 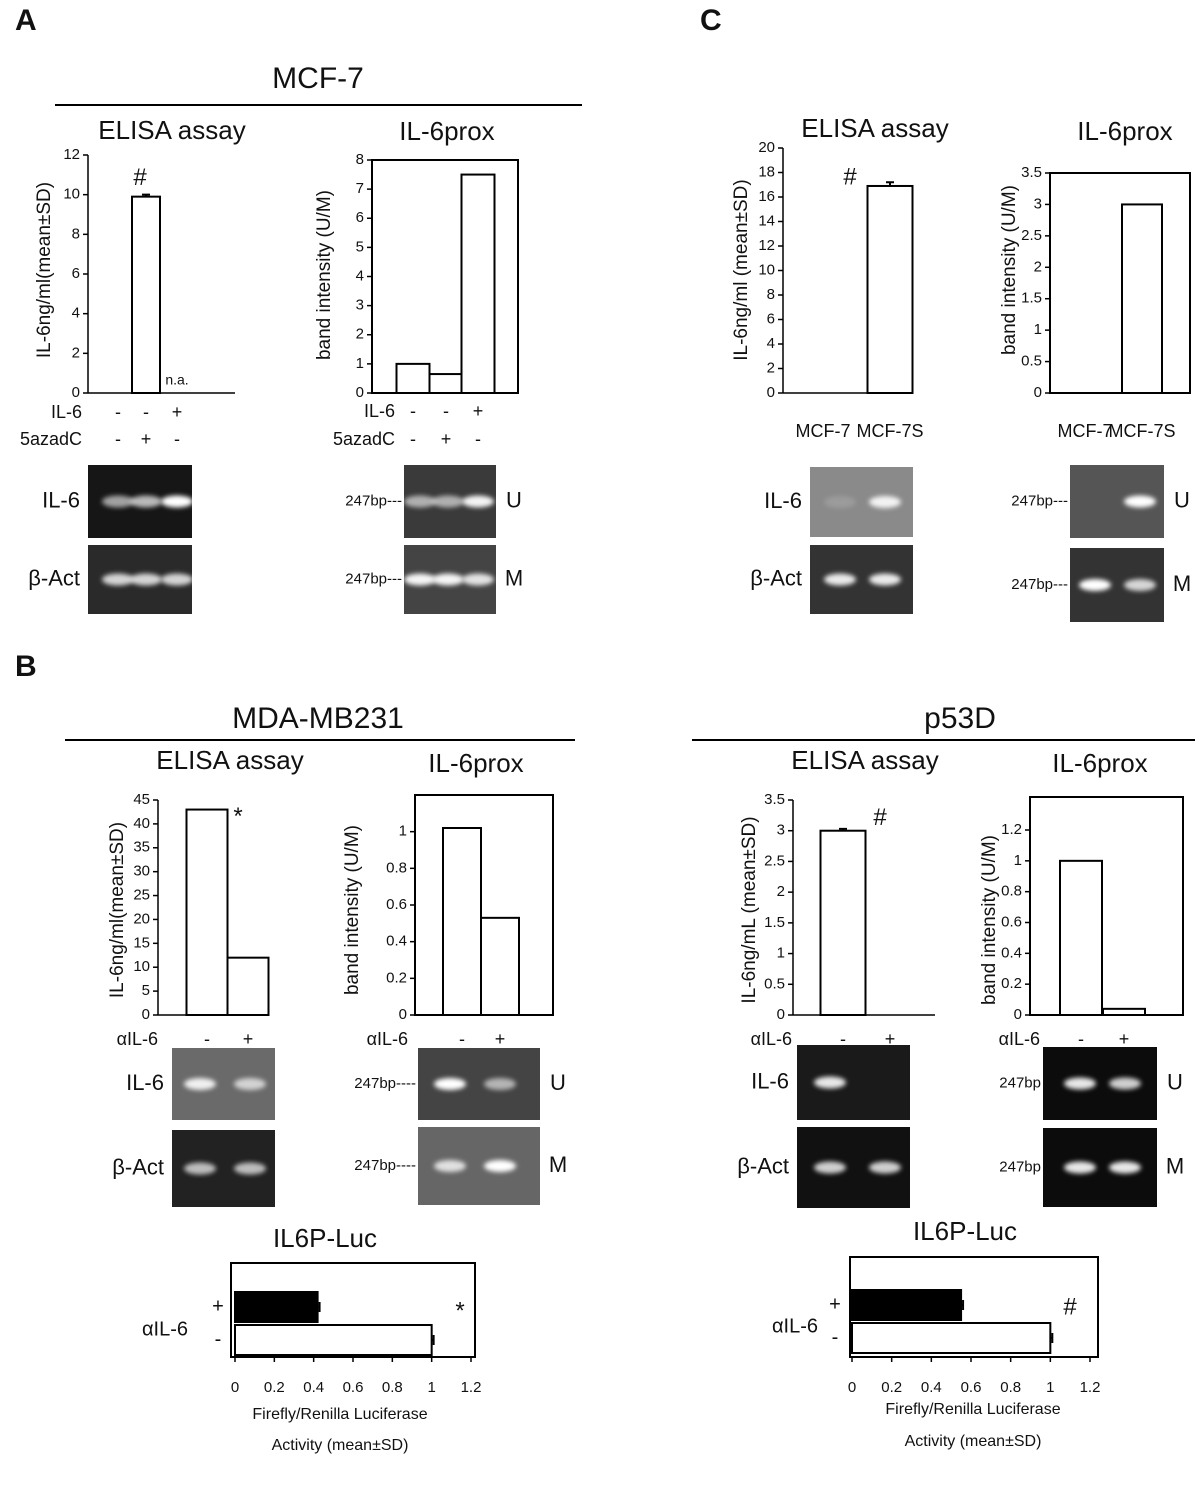 I want to click on chart-title: ELISA assay, so click(x=171, y=130).